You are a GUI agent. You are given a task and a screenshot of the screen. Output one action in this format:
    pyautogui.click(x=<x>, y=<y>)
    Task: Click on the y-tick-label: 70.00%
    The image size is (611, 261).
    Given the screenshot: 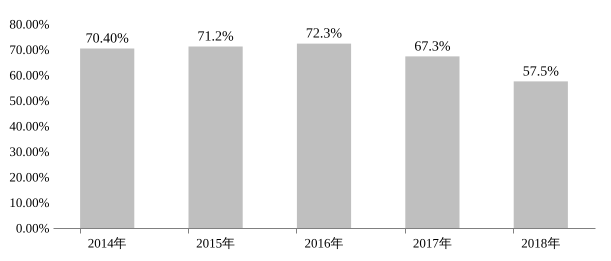 What is the action you would take?
    pyautogui.click(x=29, y=49)
    